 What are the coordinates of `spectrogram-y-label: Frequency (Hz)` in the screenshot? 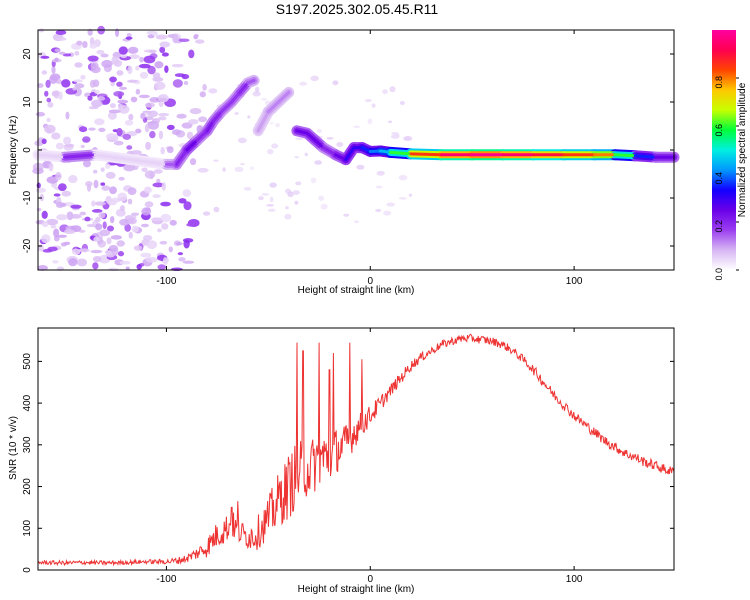 It's located at (13, 150).